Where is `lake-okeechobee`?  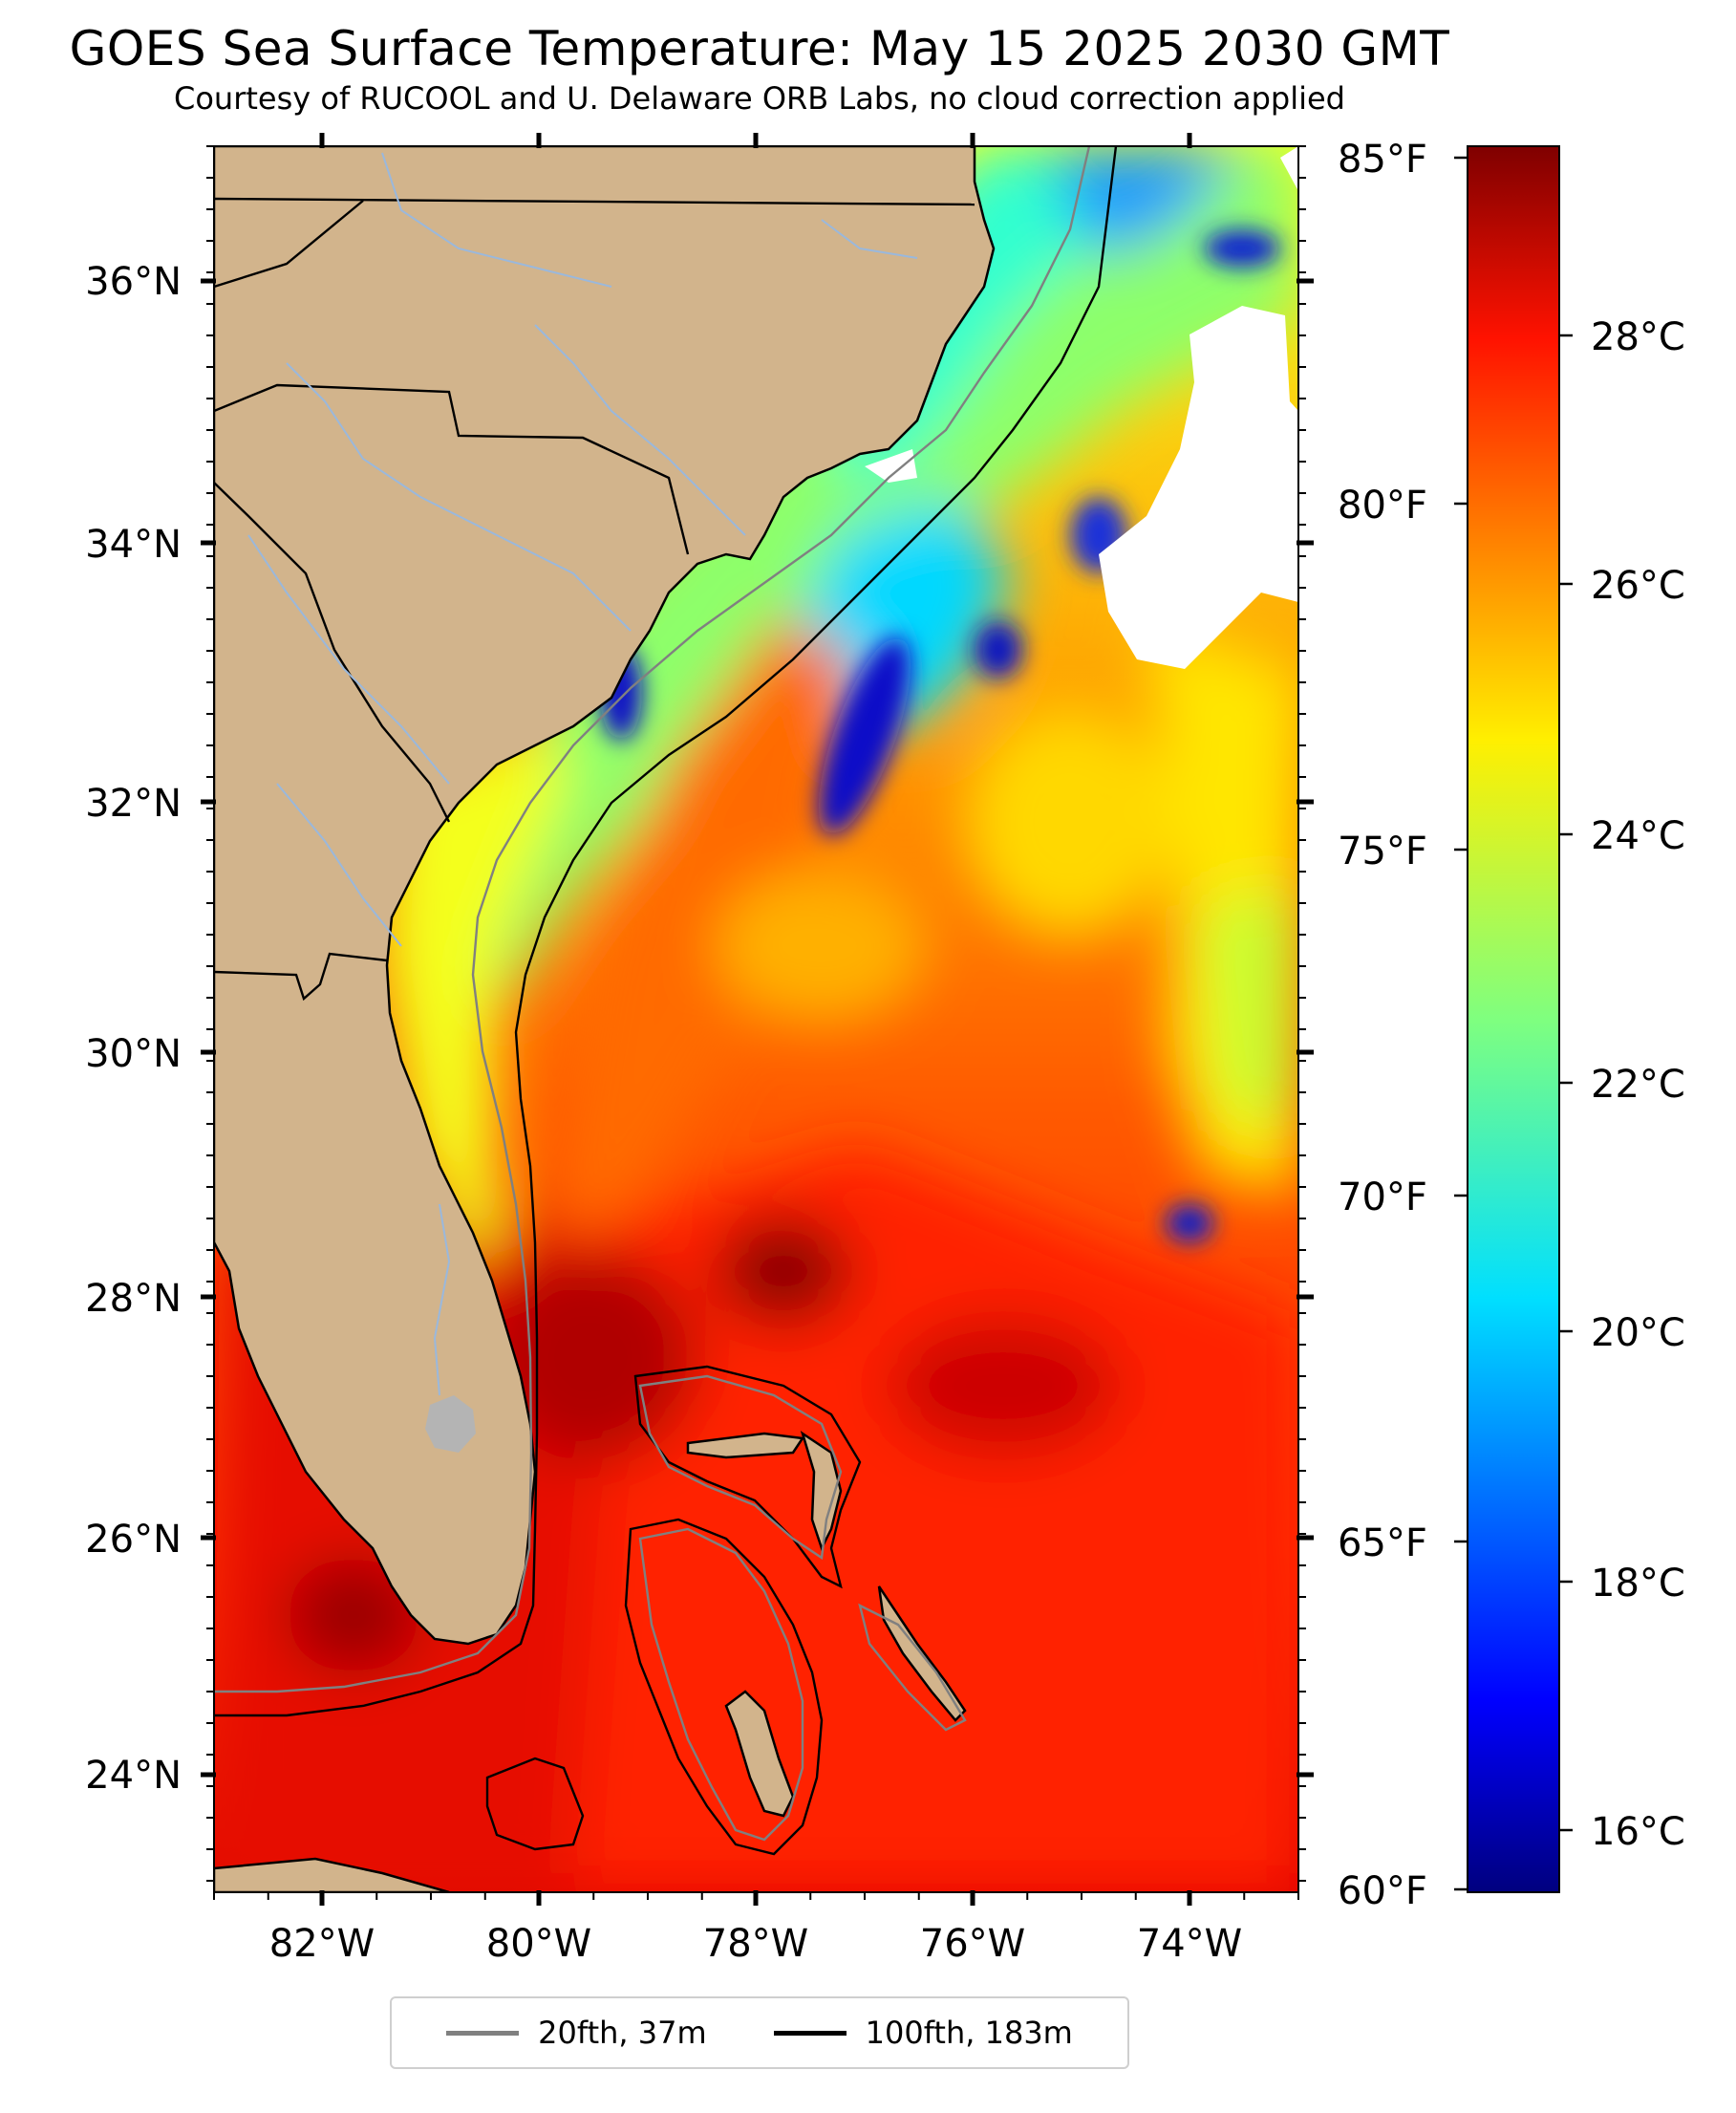 lake-okeechobee is located at coordinates (450, 1424).